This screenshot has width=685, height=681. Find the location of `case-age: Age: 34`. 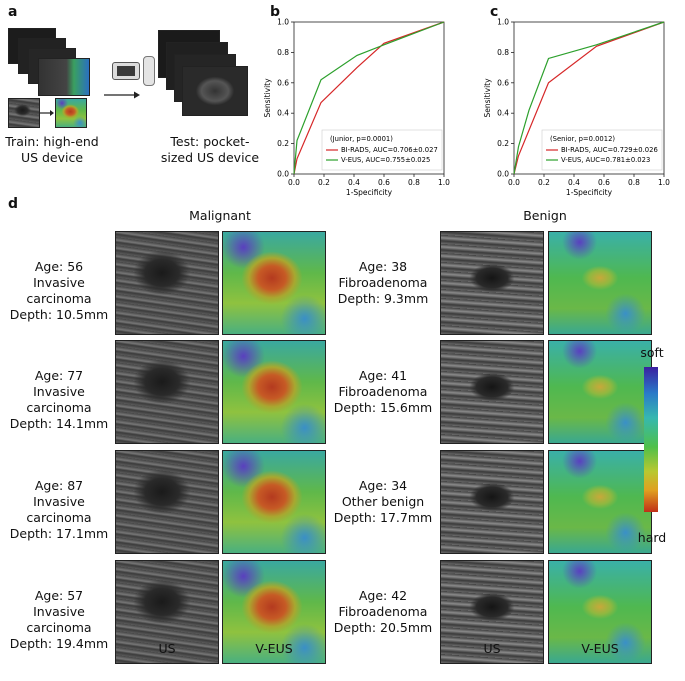

case-age: Age: 34 is located at coordinates (383, 485).